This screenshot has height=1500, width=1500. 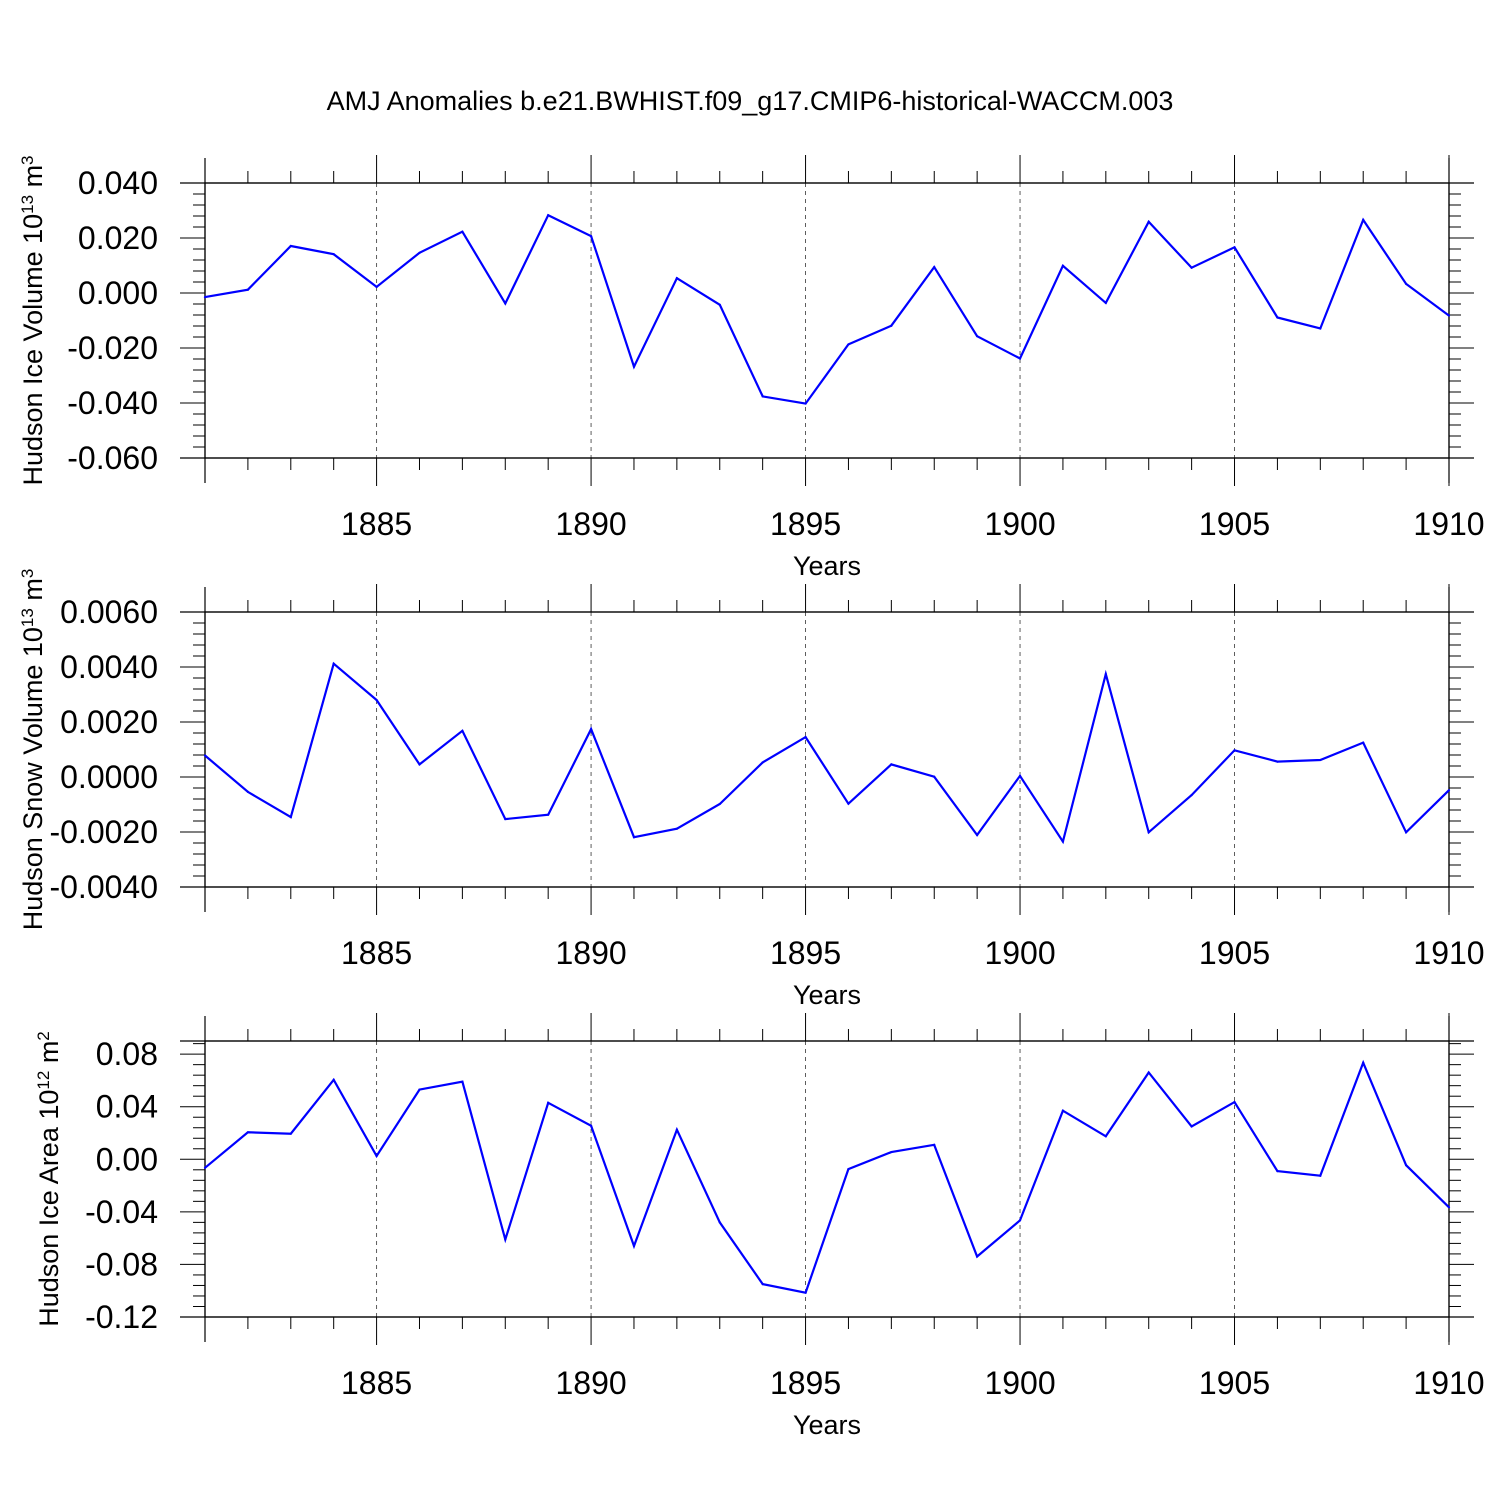 I want to click on x-tick-label: 1900, so click(x=1019, y=953).